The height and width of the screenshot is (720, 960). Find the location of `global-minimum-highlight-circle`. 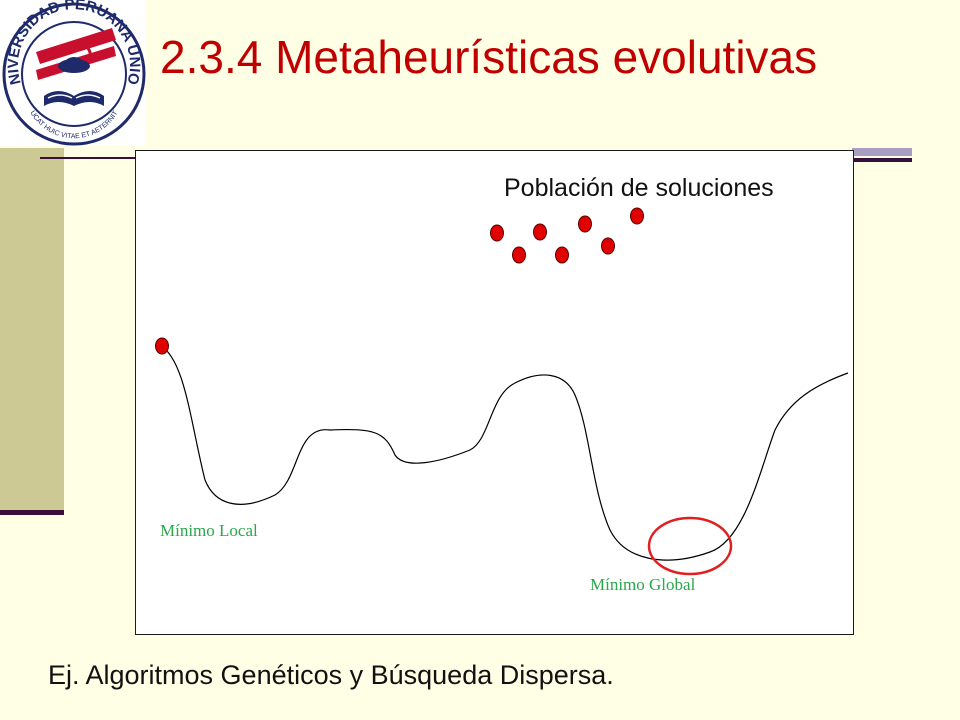

global-minimum-highlight-circle is located at coordinates (690, 546).